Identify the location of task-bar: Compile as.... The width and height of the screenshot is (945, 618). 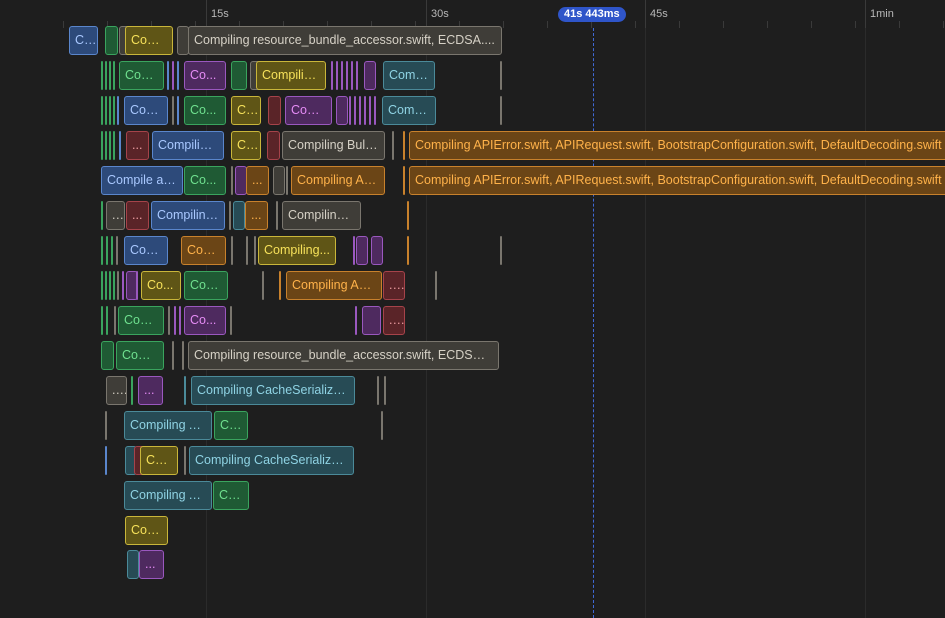
(142, 180).